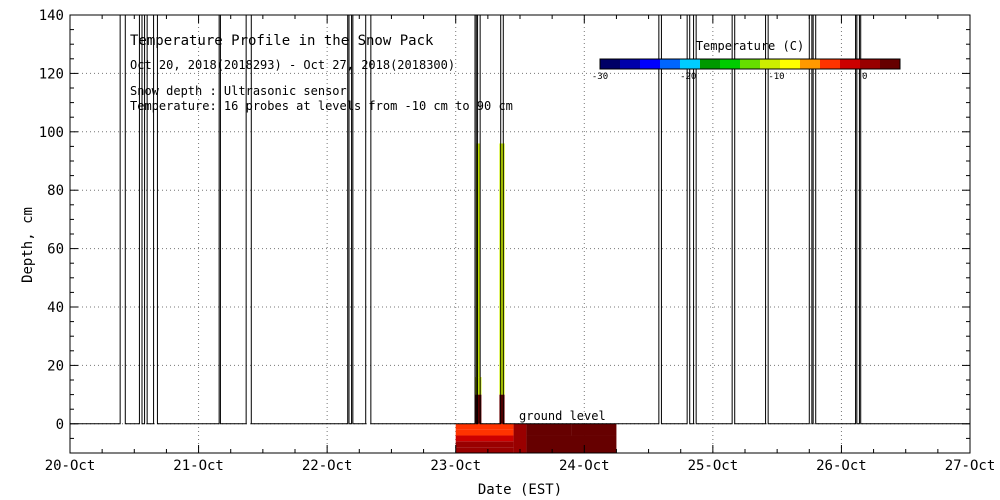  What do you see at coordinates (327, 466) in the screenshot?
I see `x-tick-label: 22-Oct` at bounding box center [327, 466].